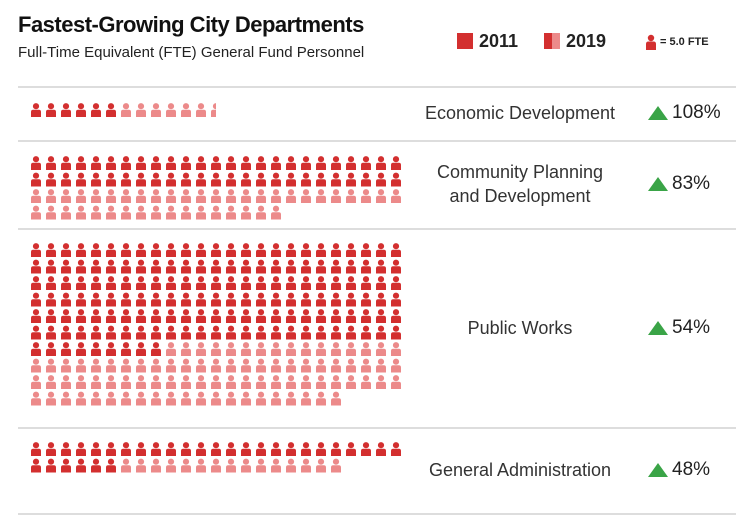 This screenshot has width=745, height=531. I want to click on growth-percent: 54%, so click(691, 327).